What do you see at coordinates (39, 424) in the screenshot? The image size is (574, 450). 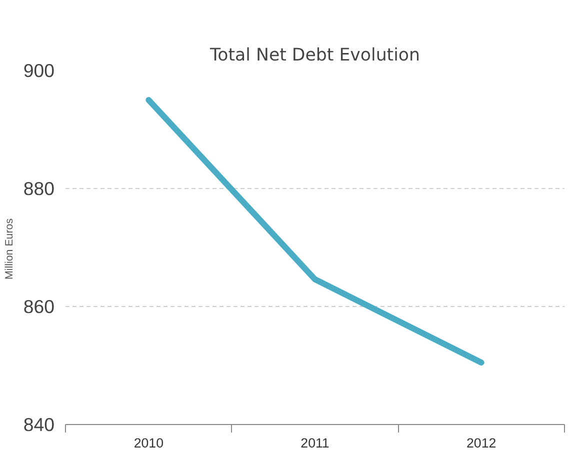 I see `y-tick-label: 840` at bounding box center [39, 424].